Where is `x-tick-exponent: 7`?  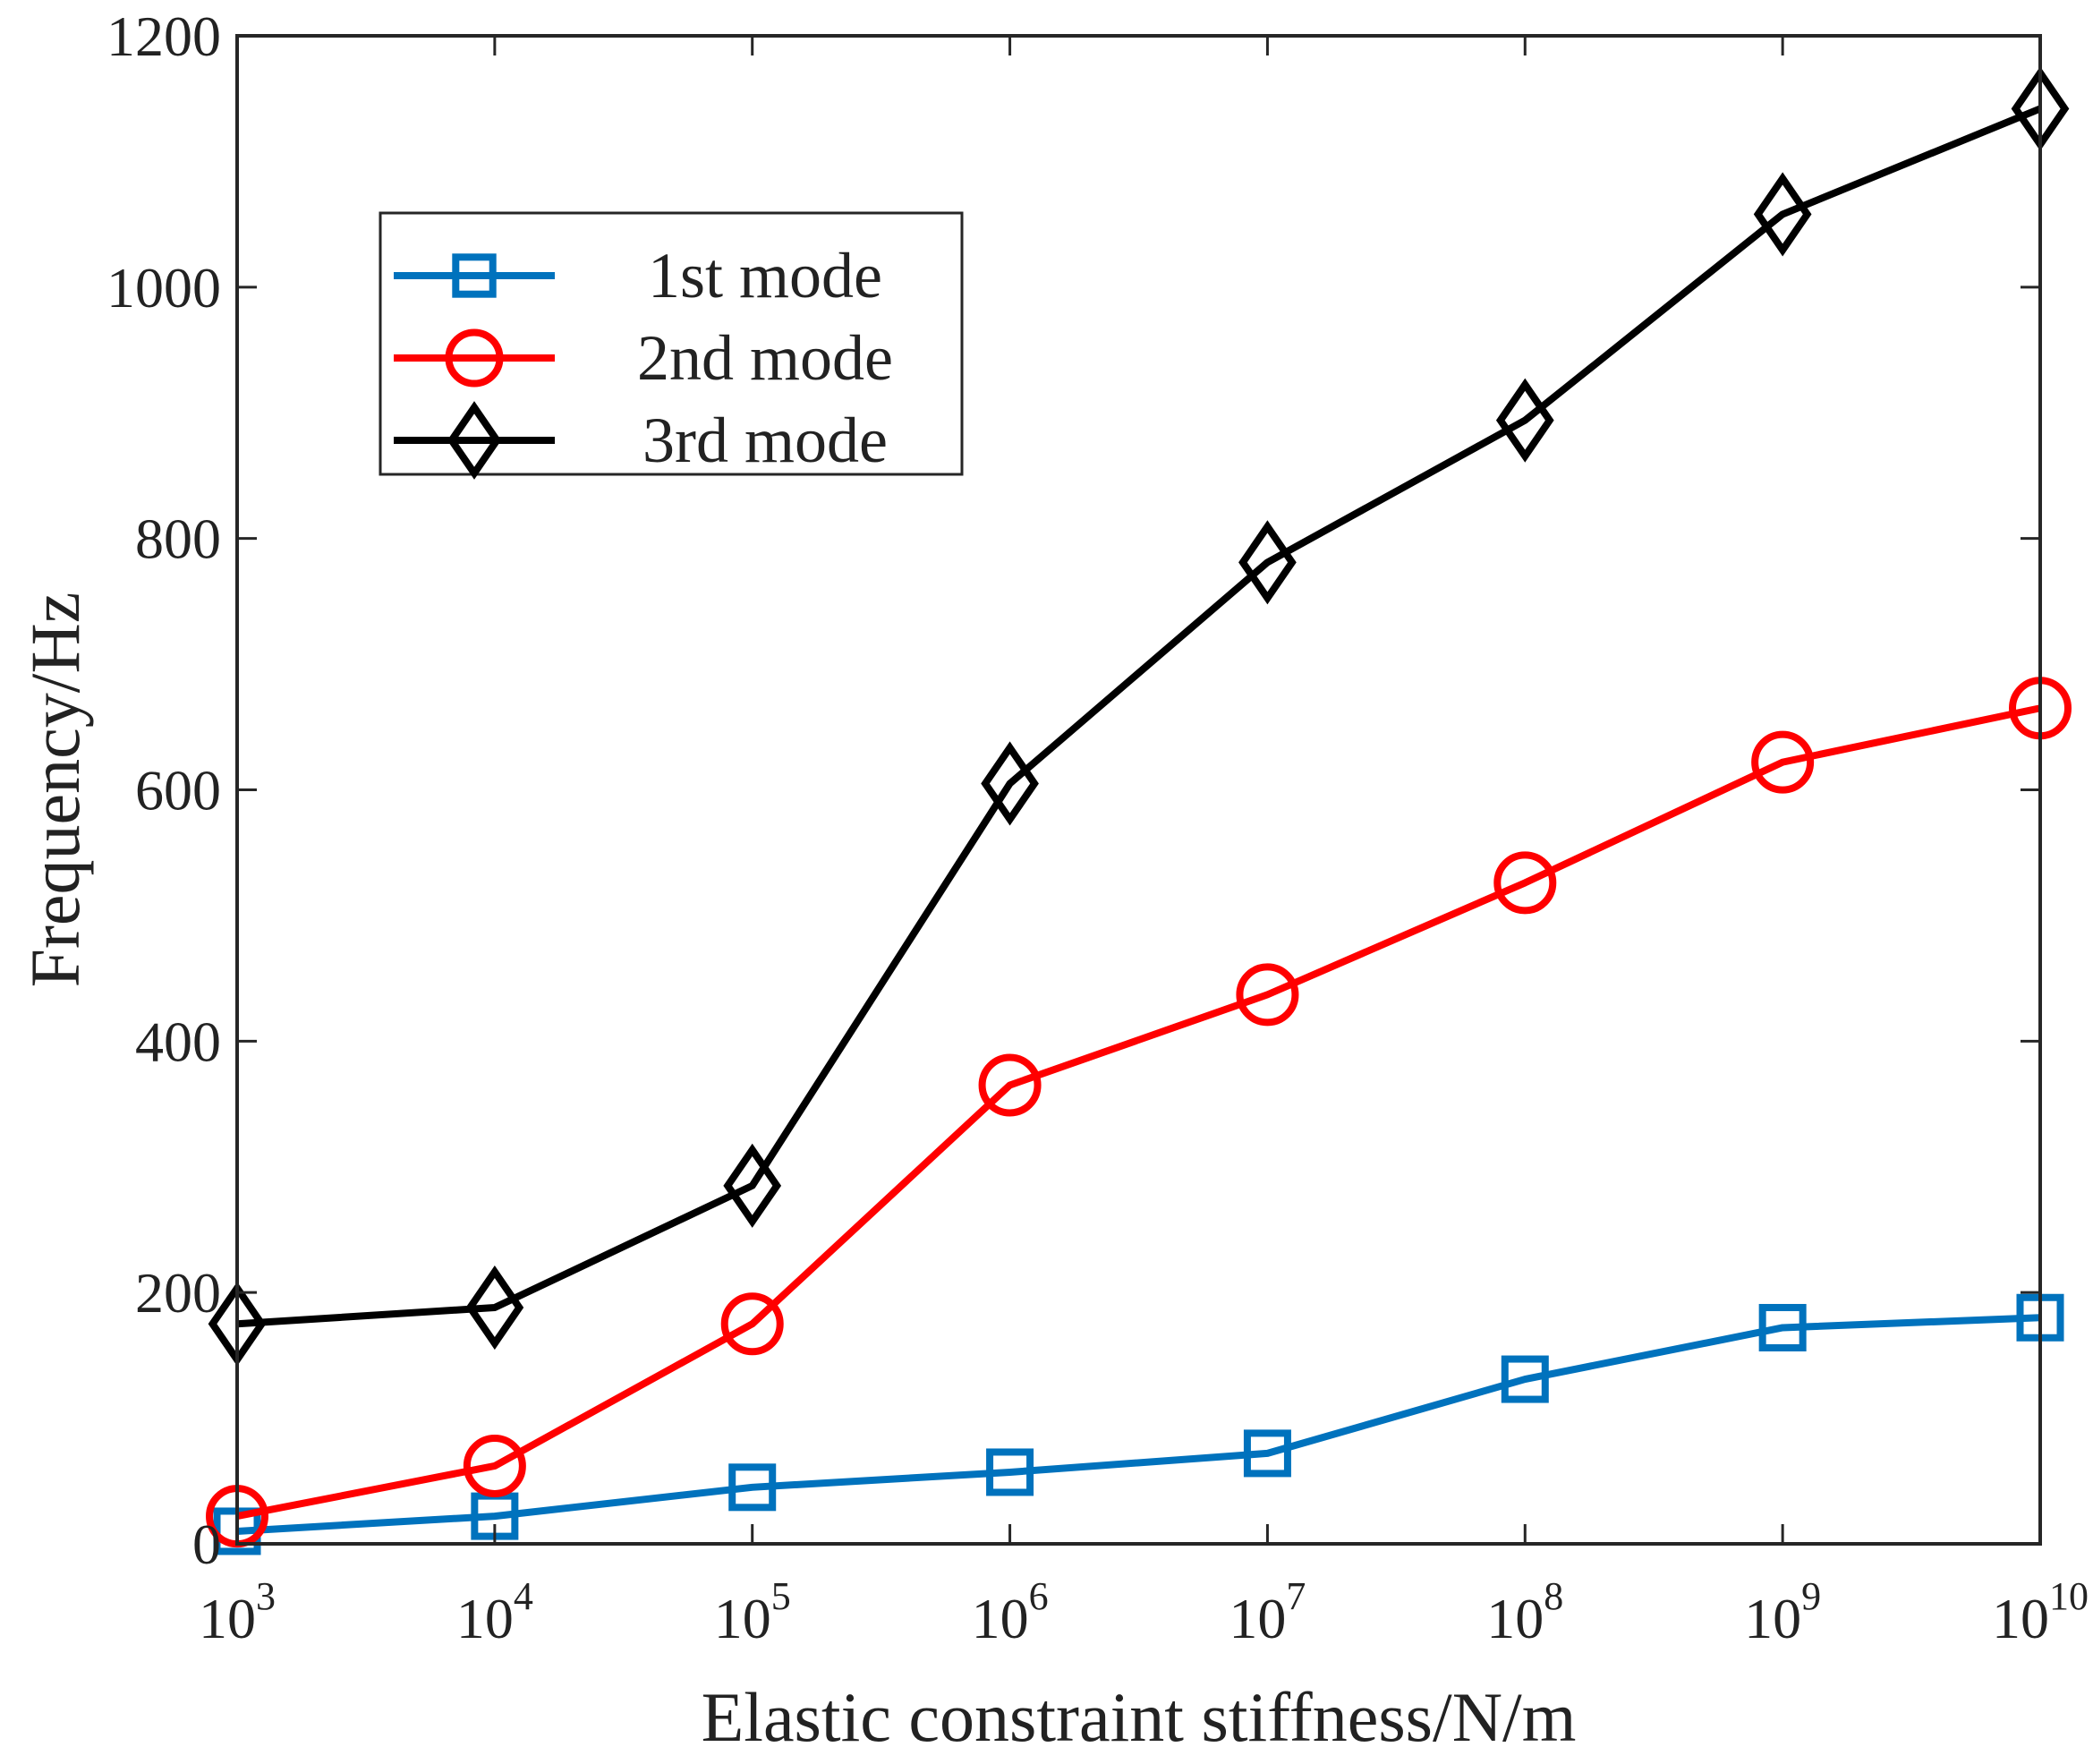 x-tick-exponent: 7 is located at coordinates (1296, 1596).